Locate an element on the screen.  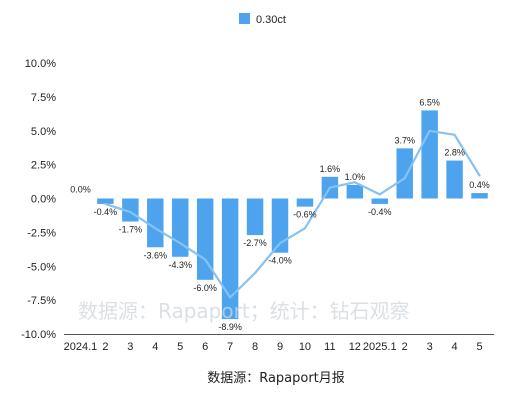
data-label: -0.6% is located at coordinates (305, 215).